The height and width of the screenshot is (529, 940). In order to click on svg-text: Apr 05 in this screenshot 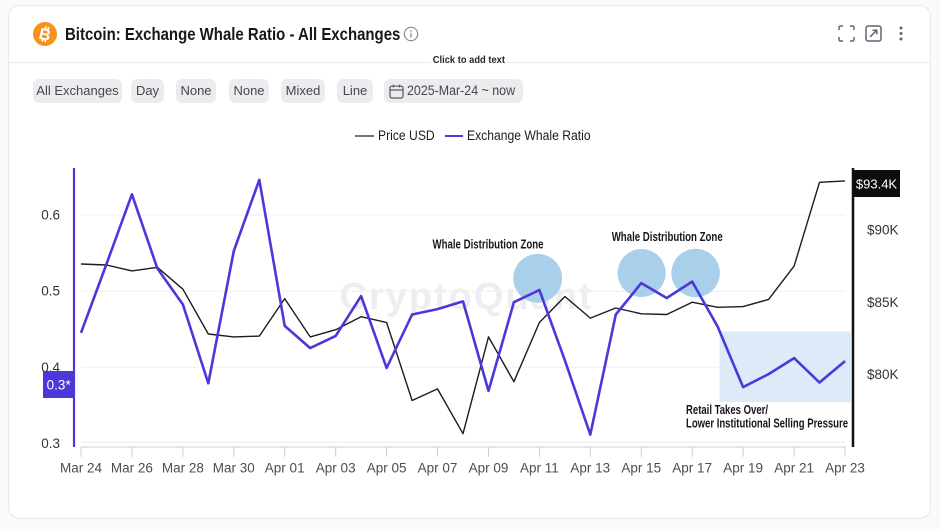, I will do `click(387, 468)`.